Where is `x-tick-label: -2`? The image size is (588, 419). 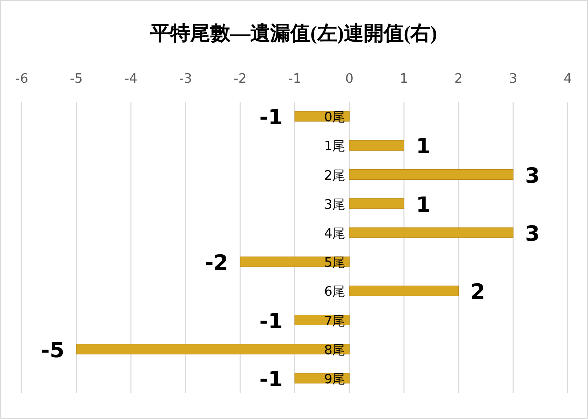 x-tick-label: -2 is located at coordinates (240, 79).